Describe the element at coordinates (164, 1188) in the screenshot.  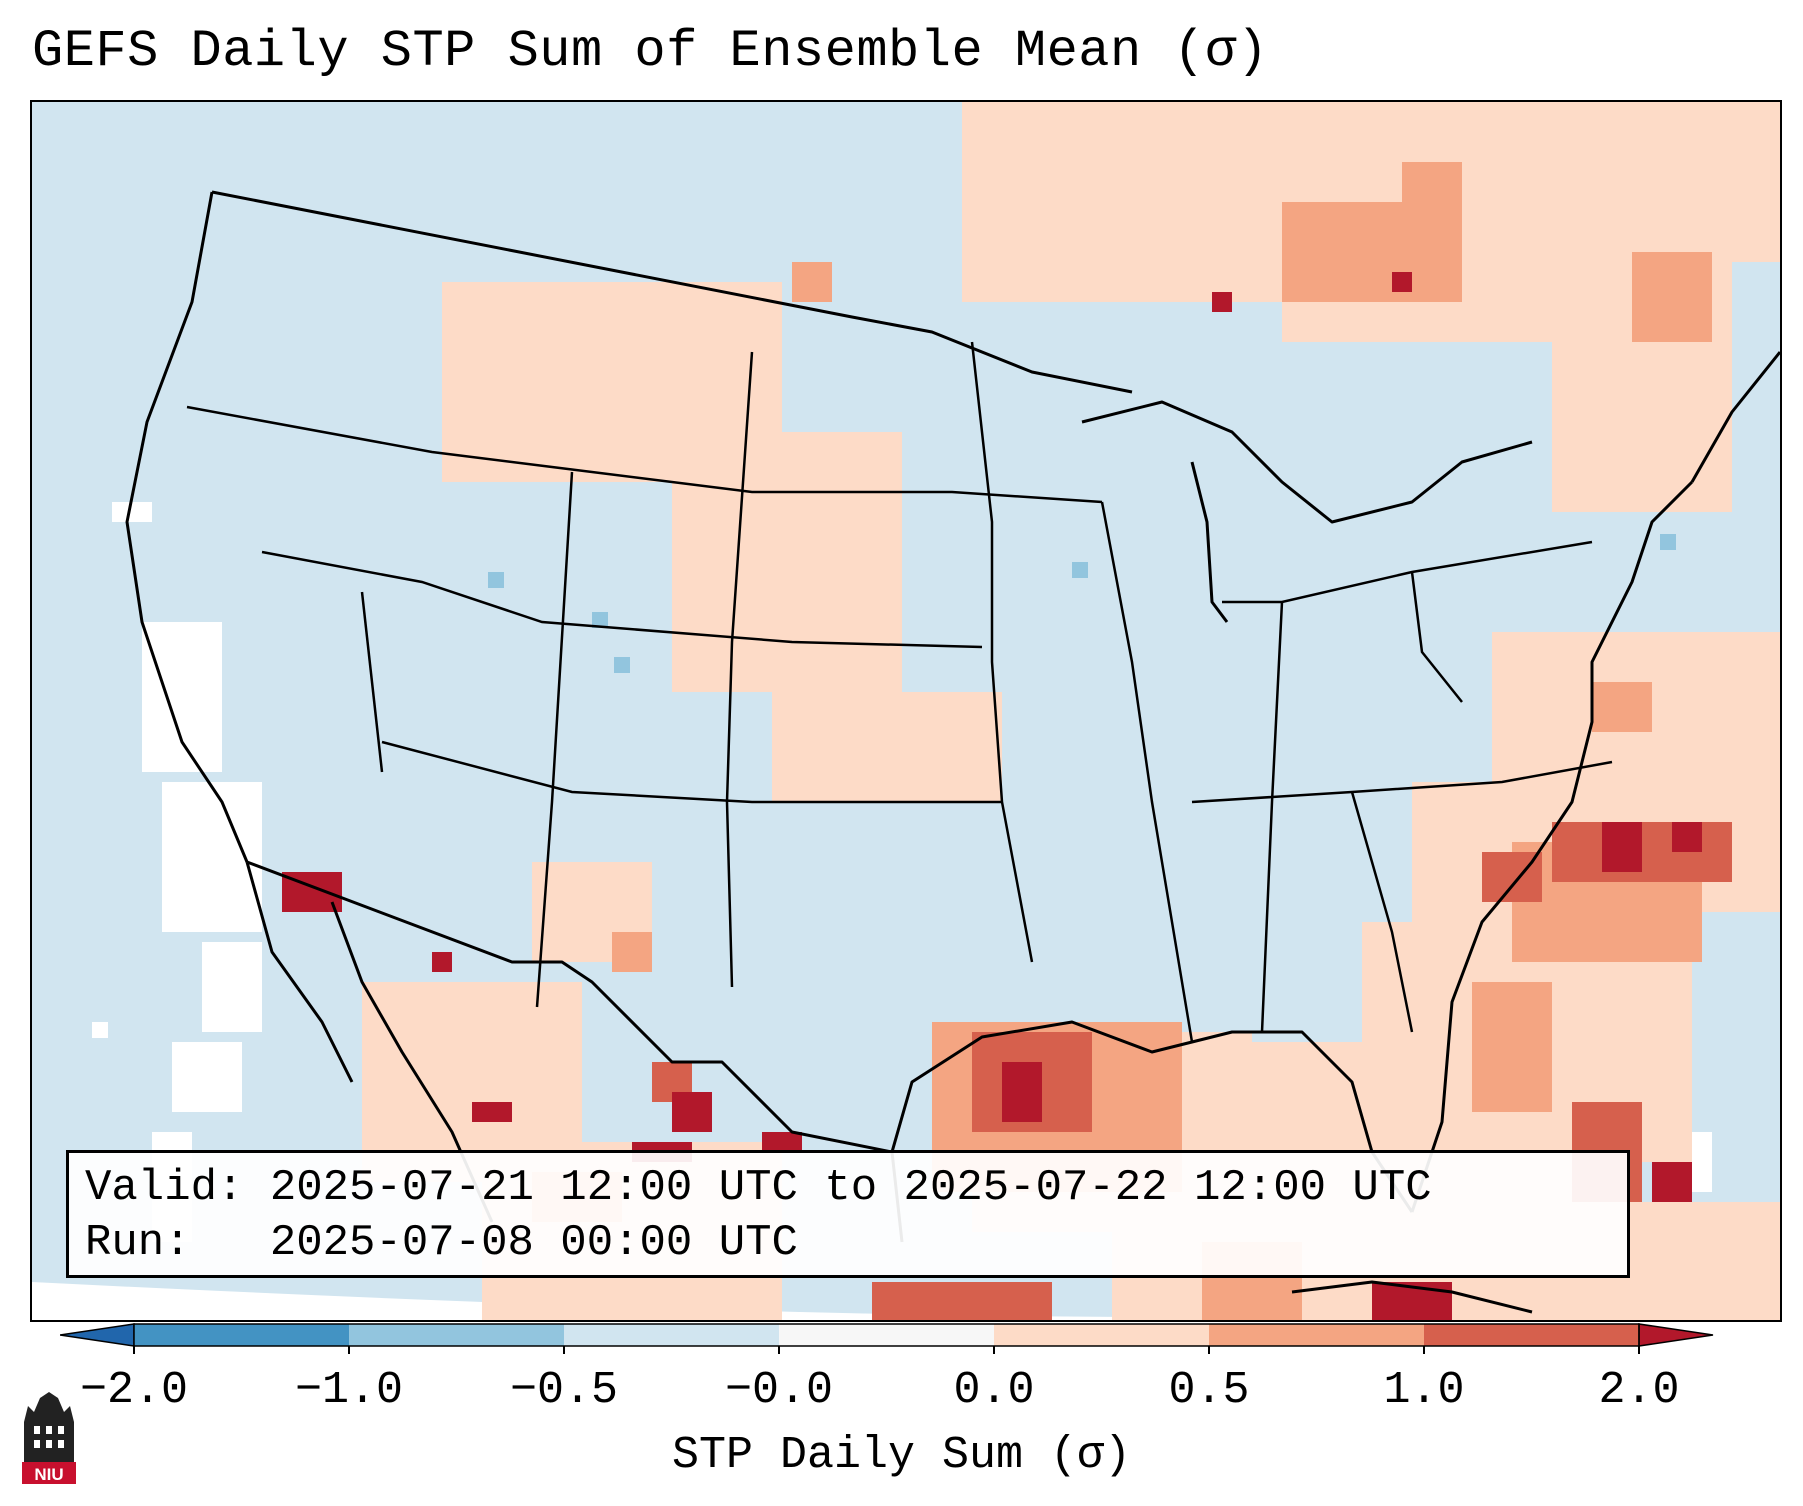
I see `valid-label: Valid:` at that location.